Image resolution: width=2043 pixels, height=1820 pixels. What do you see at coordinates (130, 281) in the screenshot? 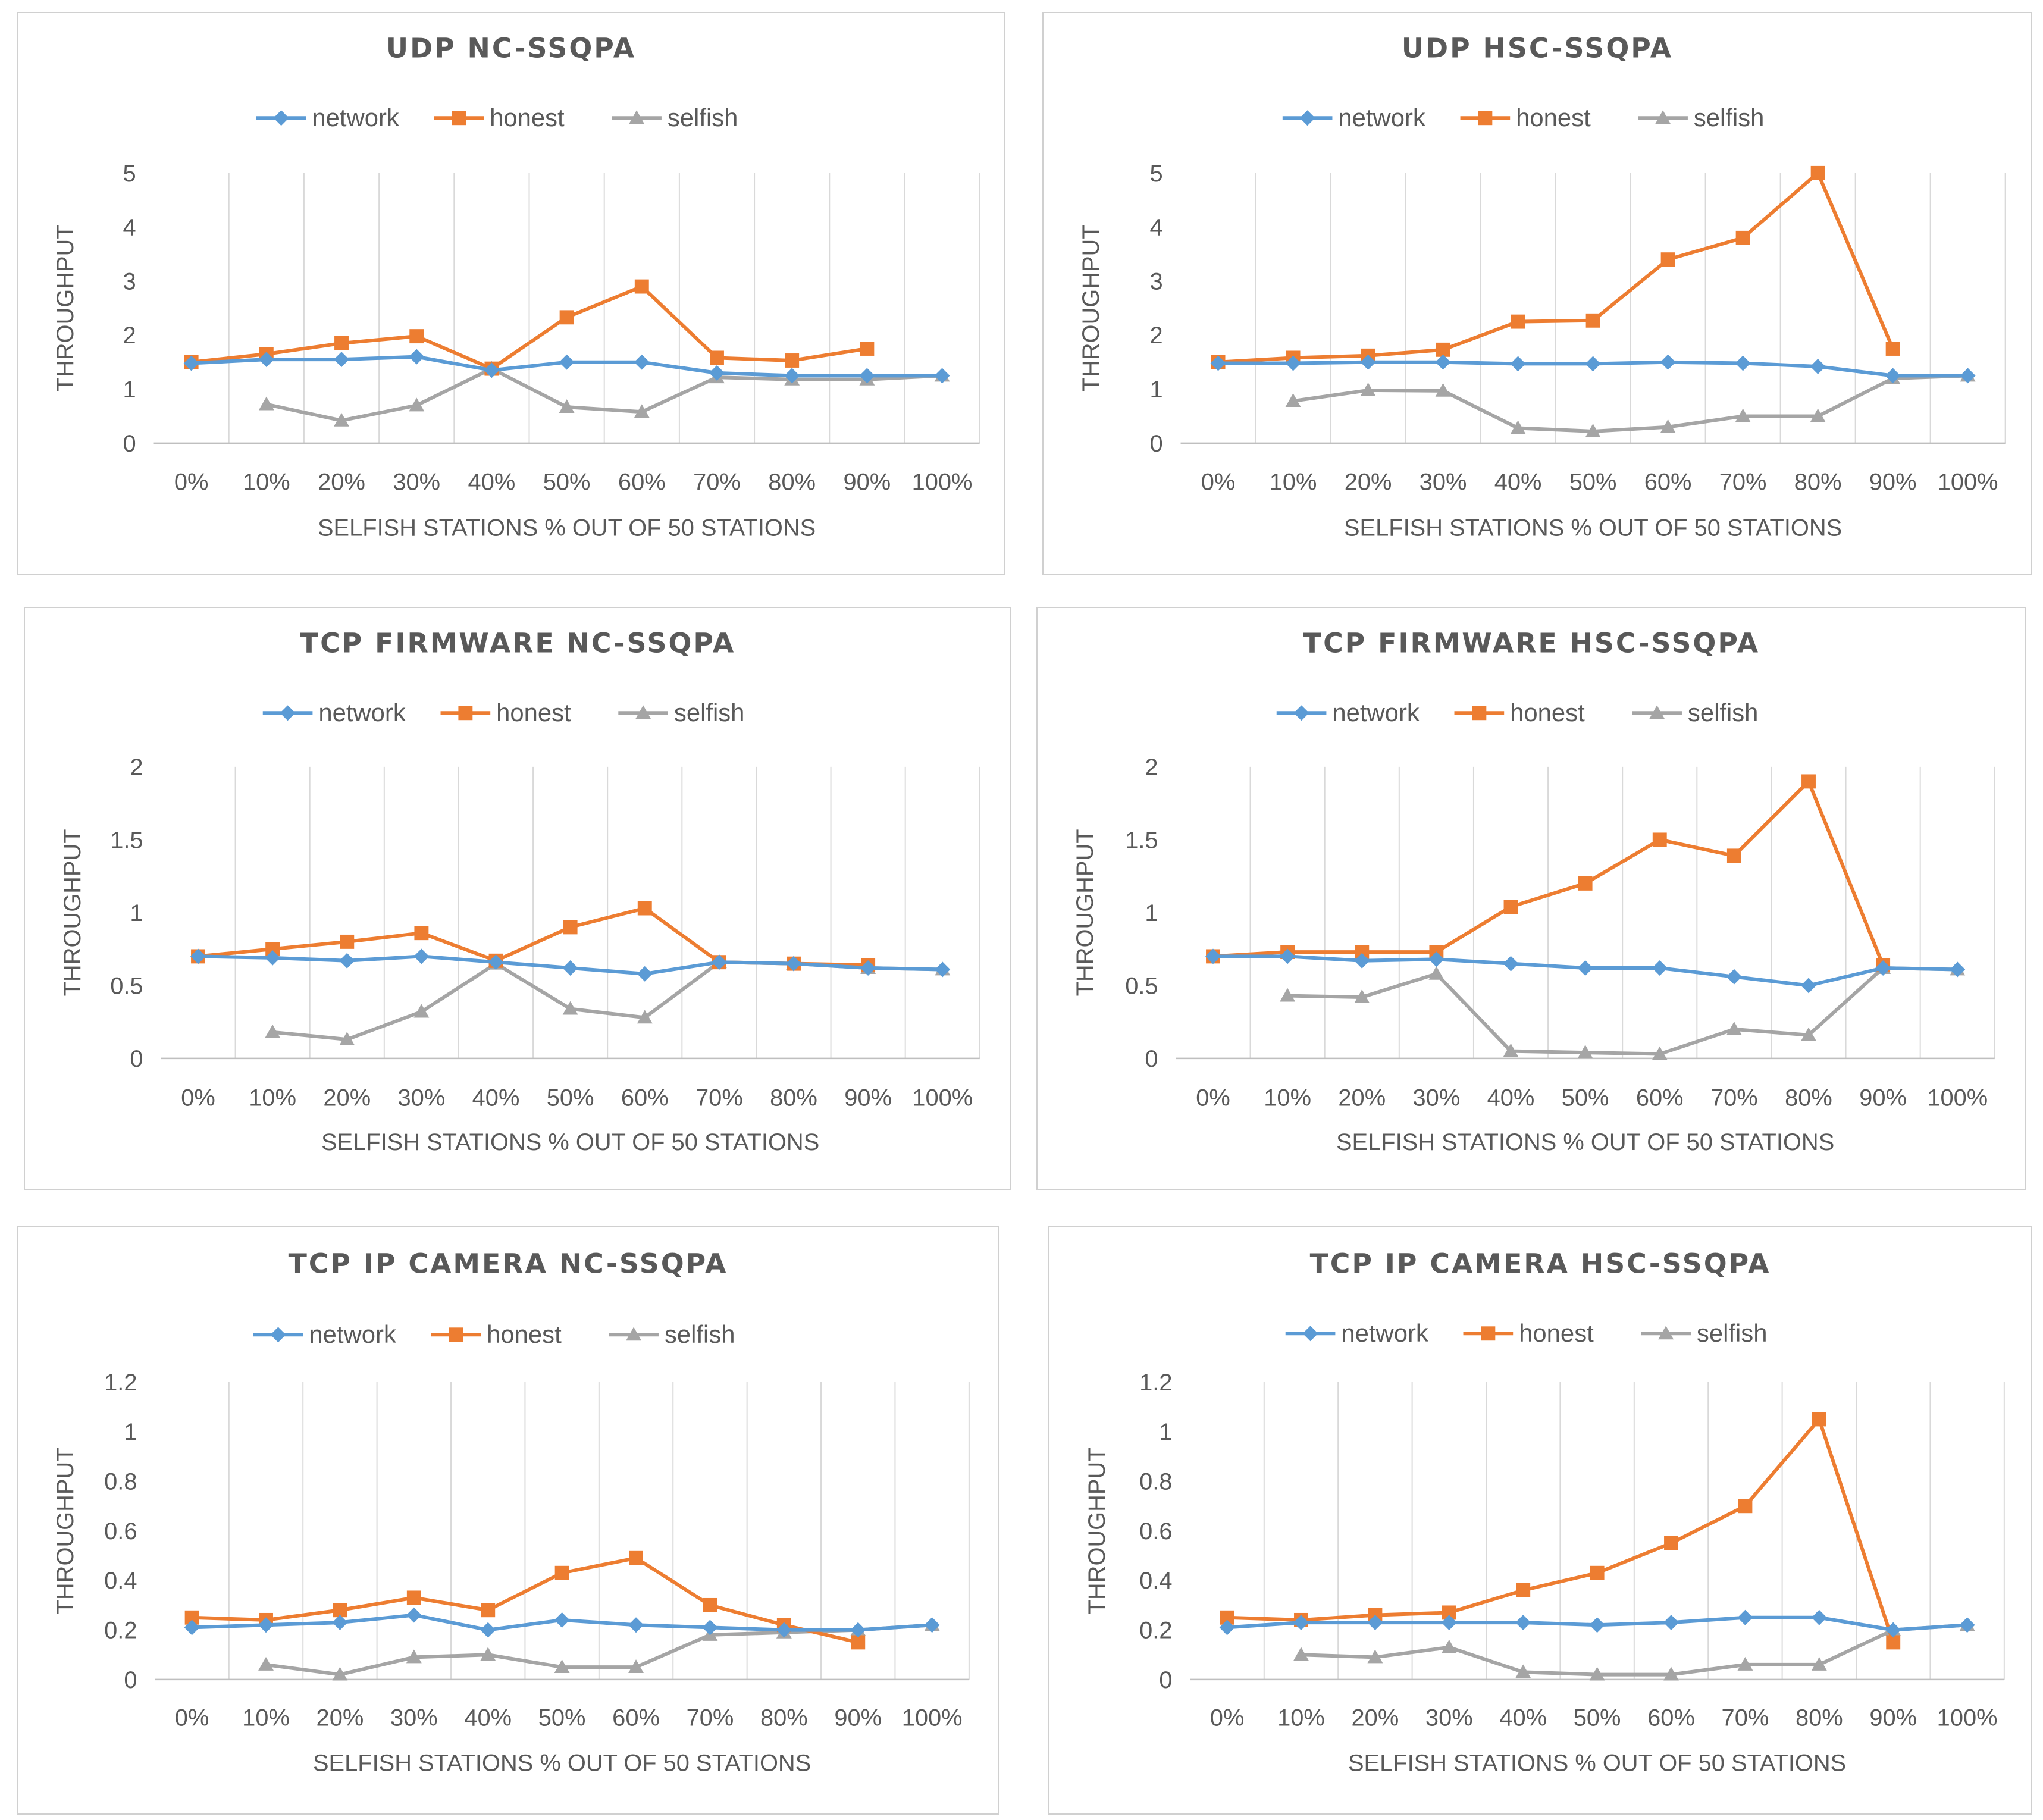
I see `y-tick-label: 3` at bounding box center [130, 281].